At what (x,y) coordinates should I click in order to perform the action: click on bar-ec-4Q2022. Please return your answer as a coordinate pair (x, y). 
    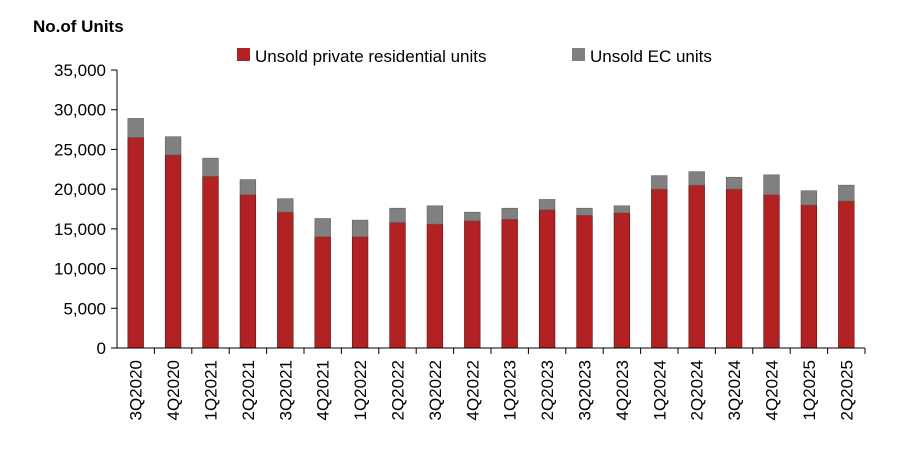
    Looking at the image, I should click on (472, 216).